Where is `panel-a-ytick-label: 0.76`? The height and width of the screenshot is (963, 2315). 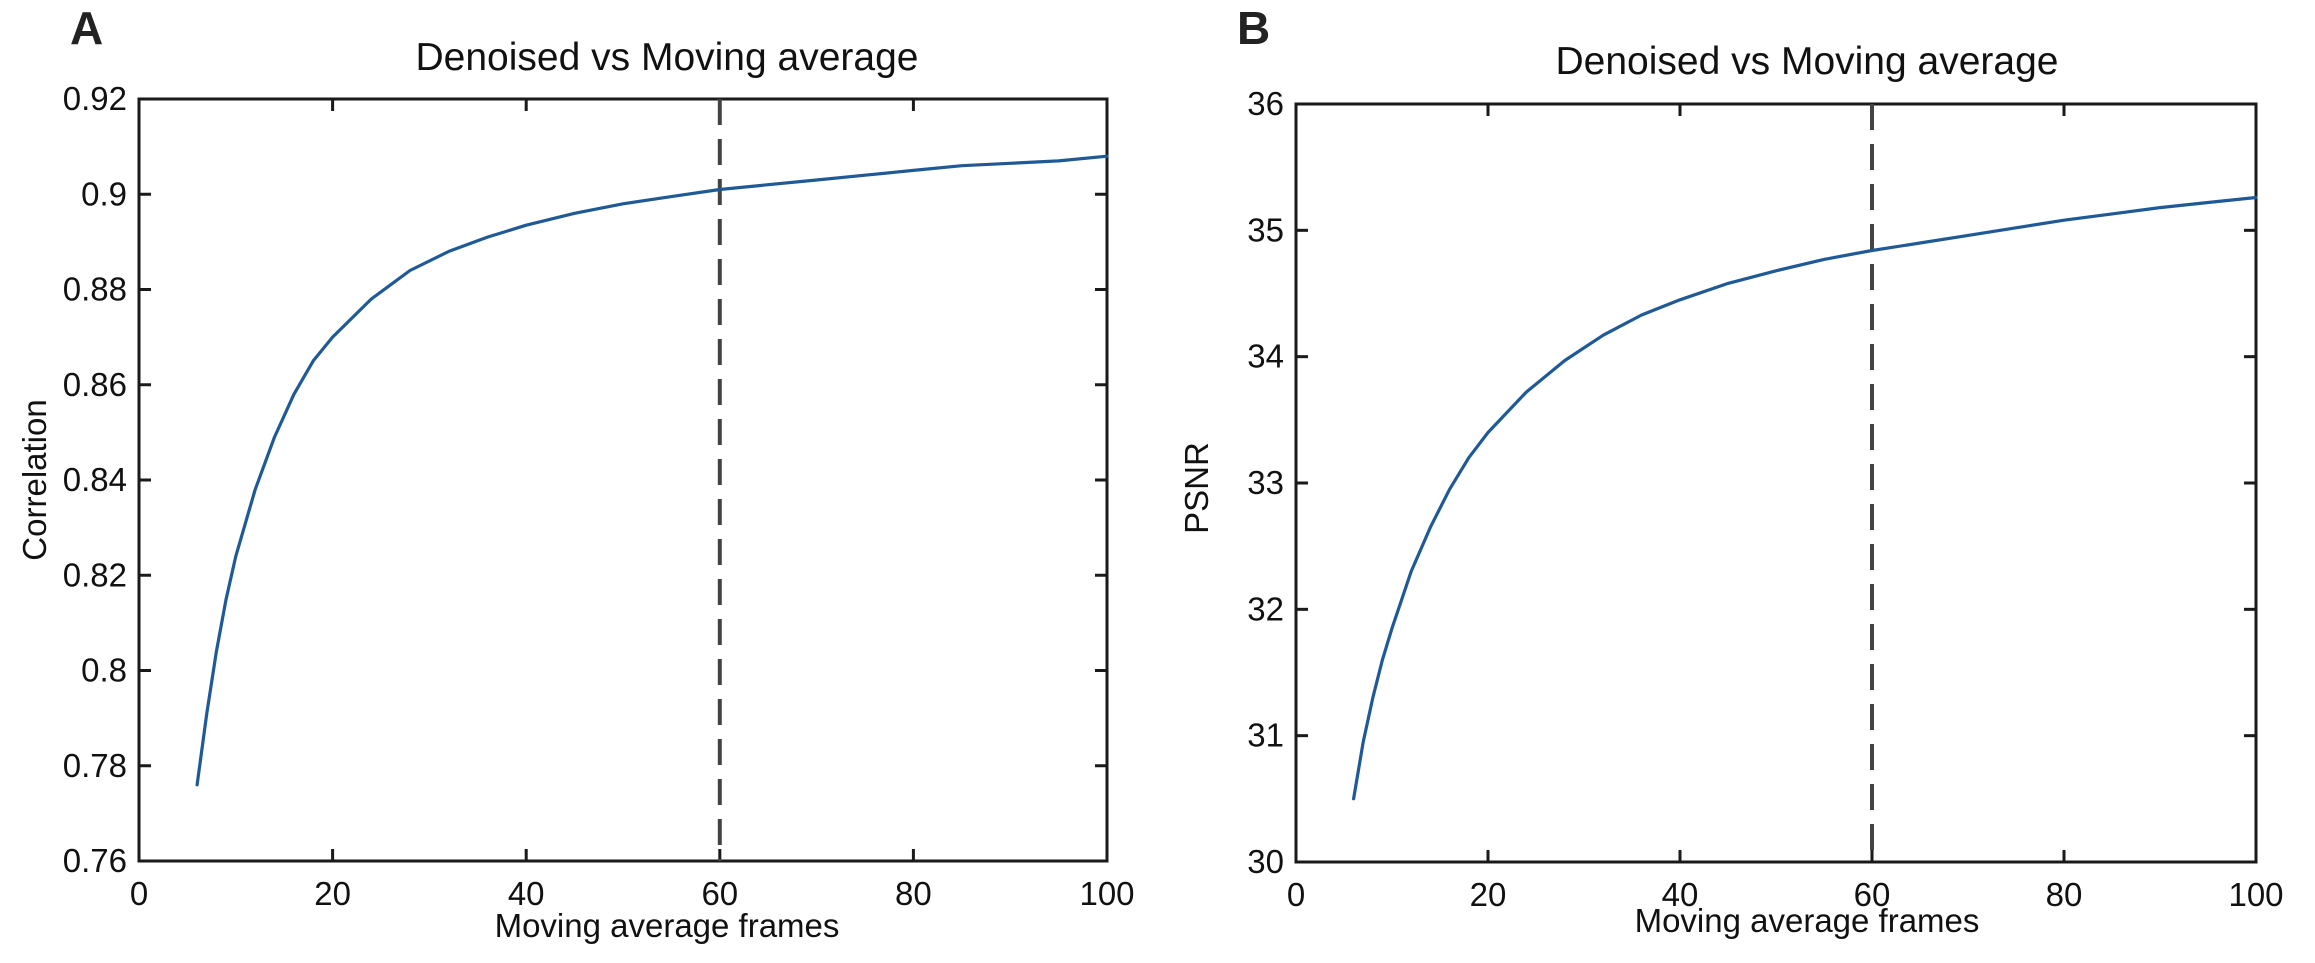
panel-a-ytick-label: 0.76 is located at coordinates (95, 860).